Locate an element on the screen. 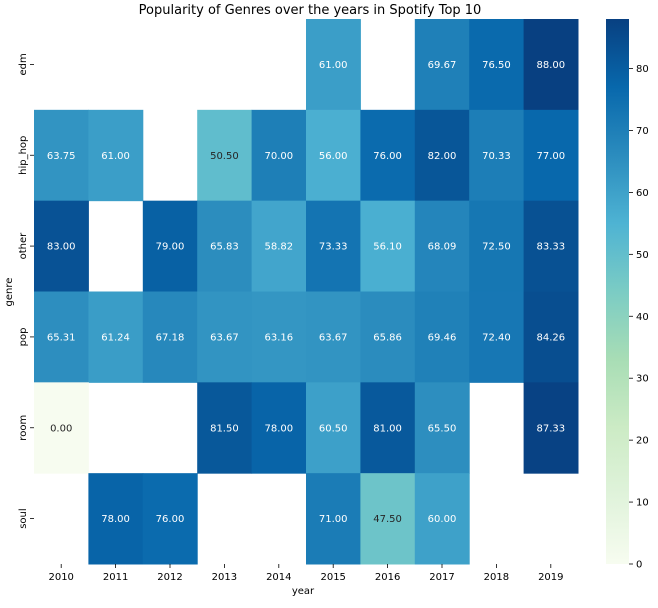 The width and height of the screenshot is (658, 608). colorbar-tick-label: 60 is located at coordinates (642, 193).